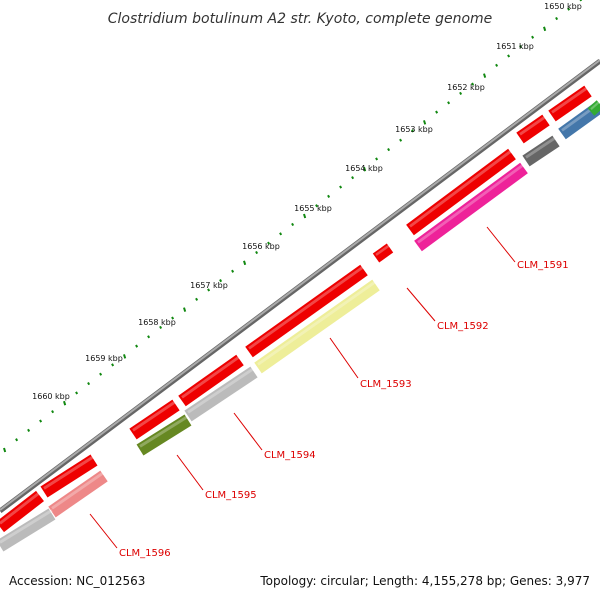 Image resolution: width=600 pixels, height=600 pixels. Describe the element at coordinates (145, 553) in the screenshot. I see `gene-label: CLM_1596` at that location.